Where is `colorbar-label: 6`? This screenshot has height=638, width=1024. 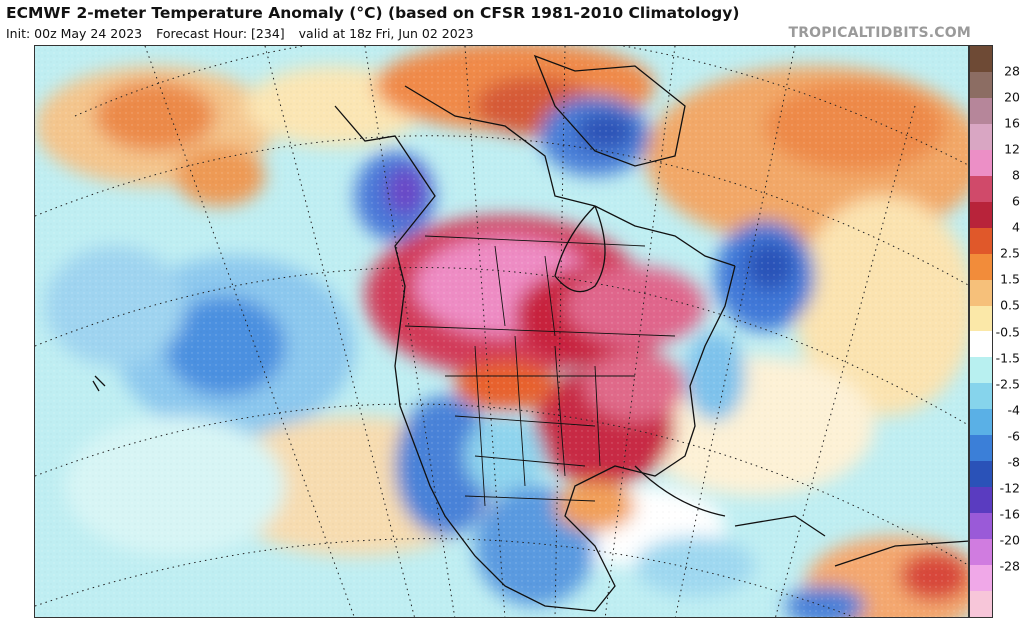 colorbar-label: 6 is located at coordinates (1016, 201).